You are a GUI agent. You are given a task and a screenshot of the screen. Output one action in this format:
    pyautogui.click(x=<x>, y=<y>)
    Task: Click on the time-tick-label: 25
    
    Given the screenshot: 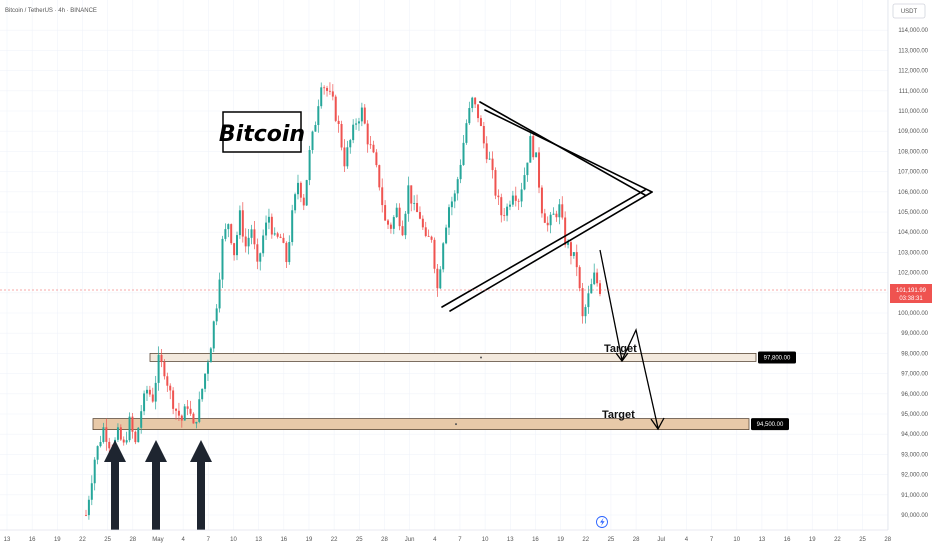 What is the action you would take?
    pyautogui.click(x=359, y=540)
    